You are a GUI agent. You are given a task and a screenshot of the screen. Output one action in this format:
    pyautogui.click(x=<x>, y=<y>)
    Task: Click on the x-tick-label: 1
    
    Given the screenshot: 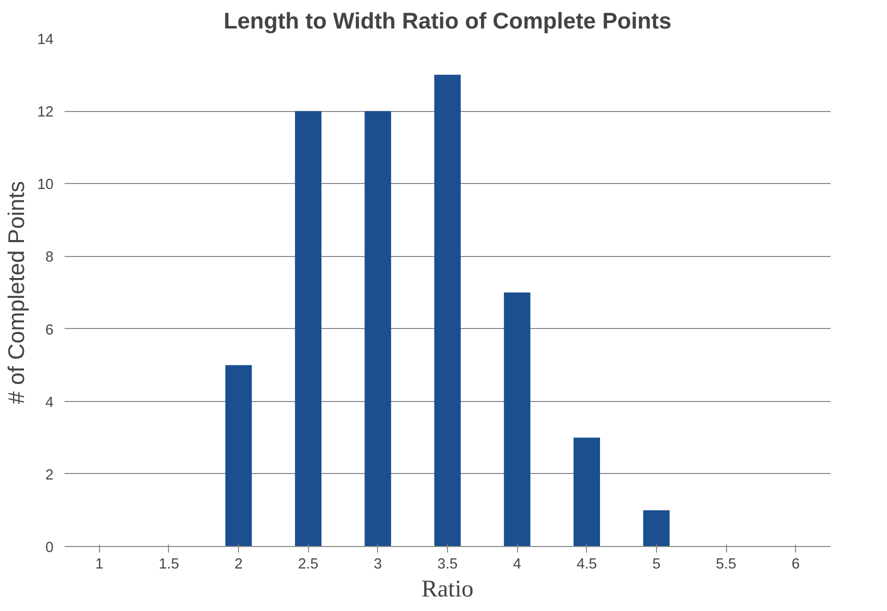 What is the action you would take?
    pyautogui.click(x=99, y=564)
    